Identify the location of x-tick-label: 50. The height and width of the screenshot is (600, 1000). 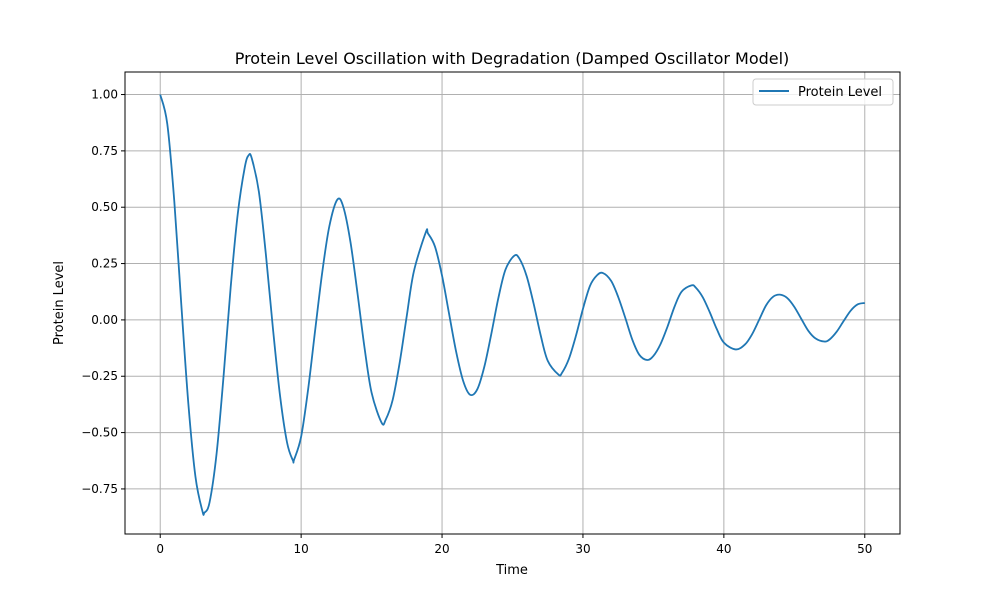
(864, 549).